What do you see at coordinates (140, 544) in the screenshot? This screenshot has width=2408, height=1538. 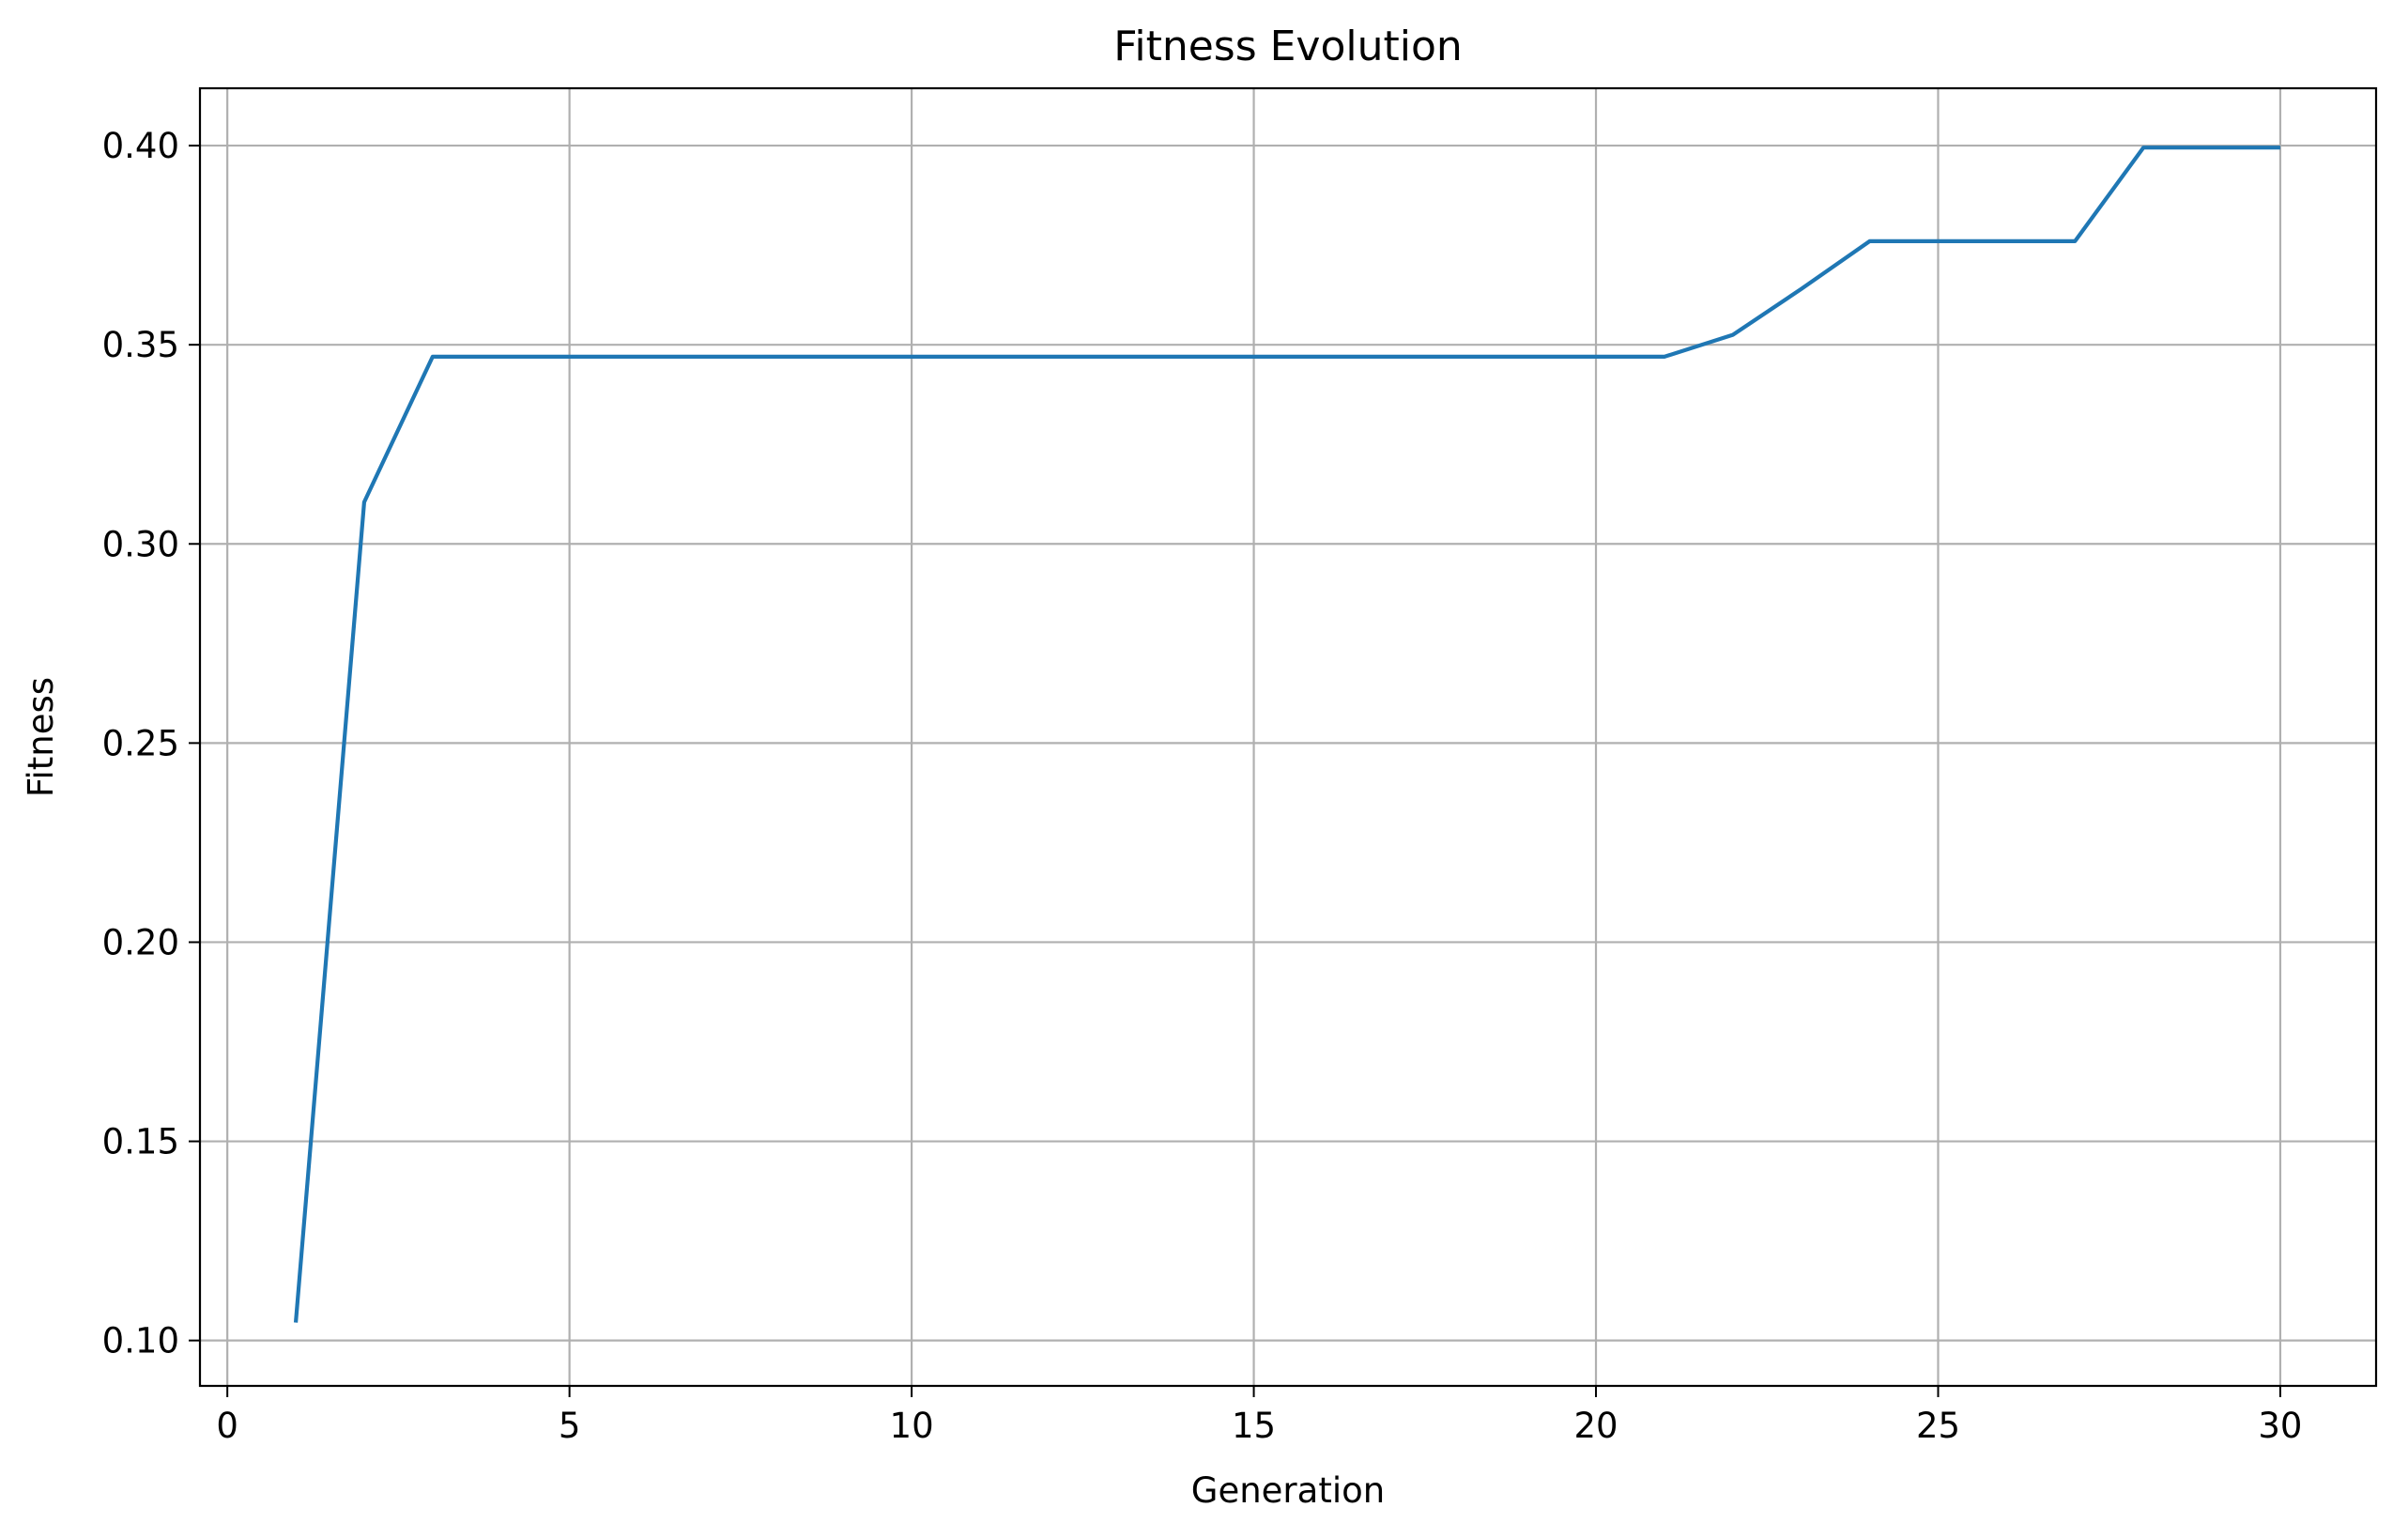 I see `y-tick-label: 0.30` at bounding box center [140, 544].